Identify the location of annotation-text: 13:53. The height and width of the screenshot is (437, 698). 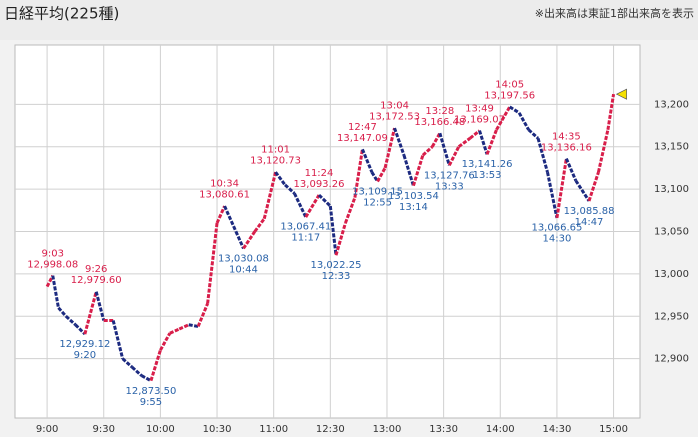
(487, 175).